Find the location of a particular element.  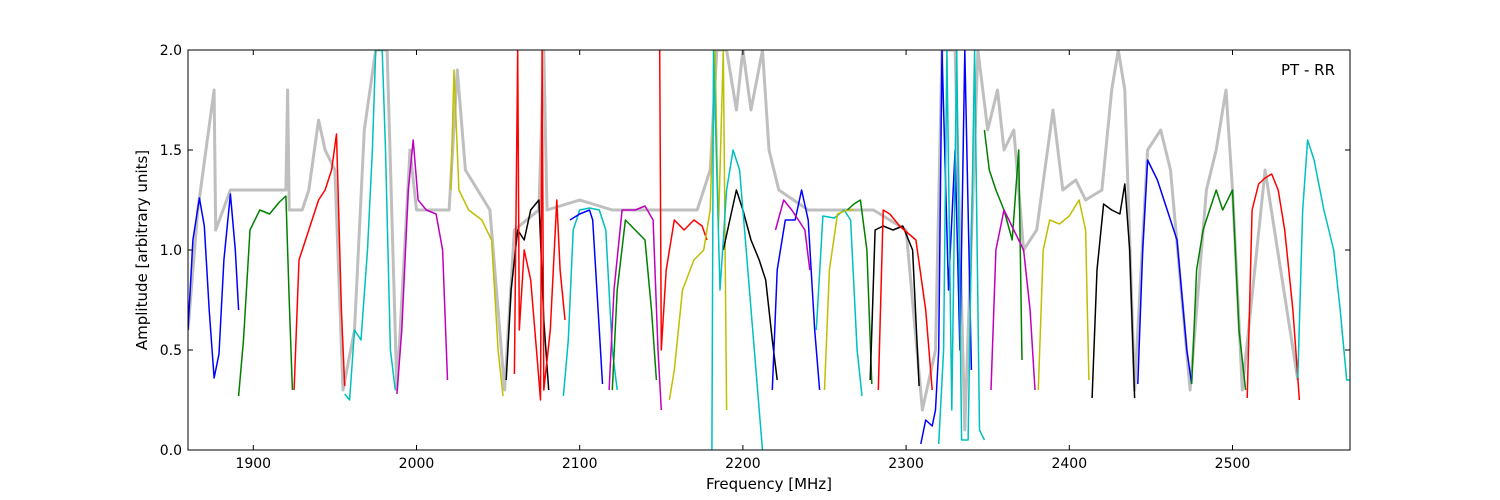

x-tick-label: 2400 is located at coordinates (1069, 464).